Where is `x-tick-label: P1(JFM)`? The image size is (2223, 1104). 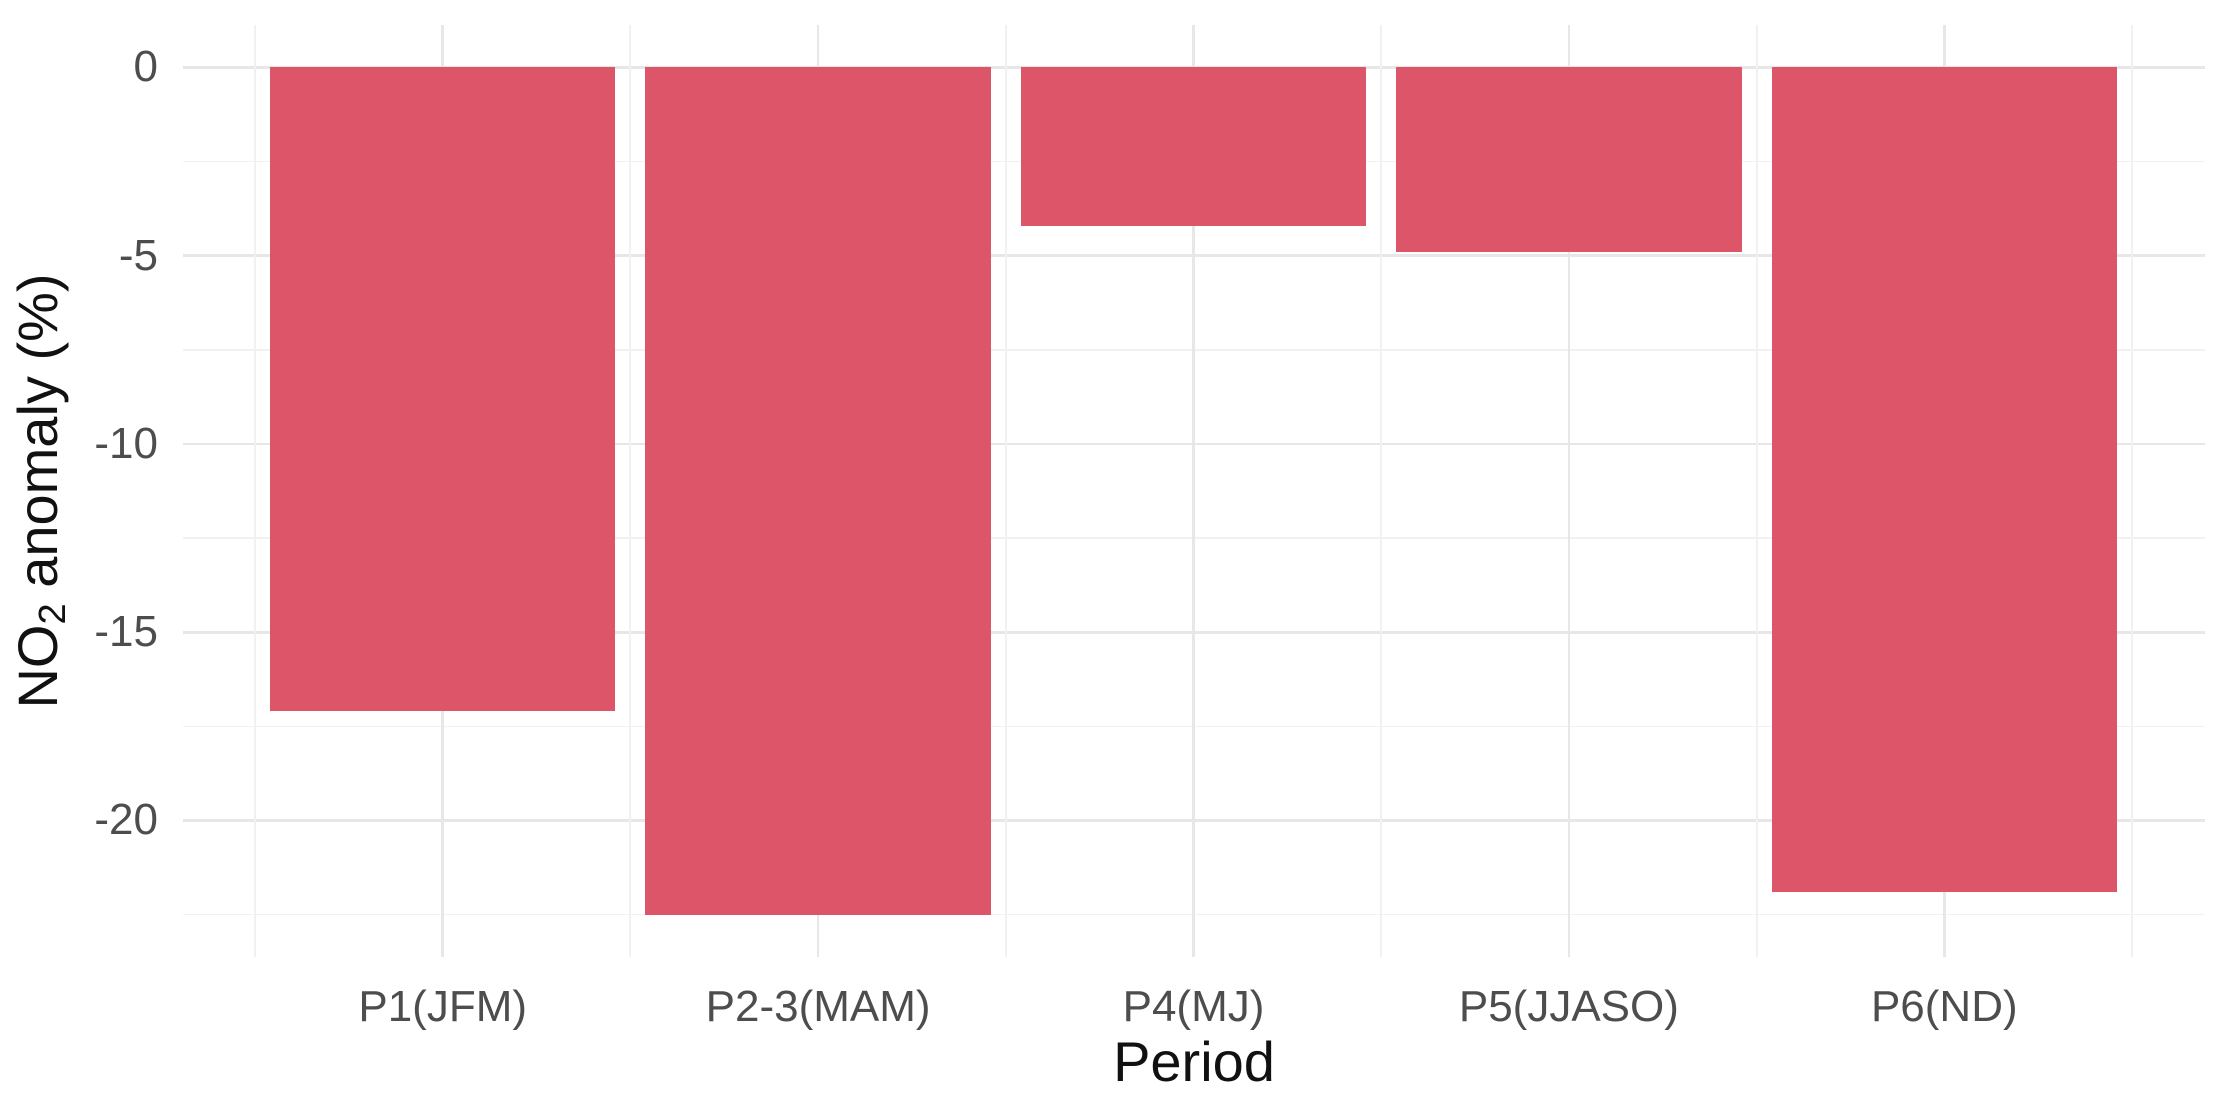
x-tick-label: P1(JFM) is located at coordinates (443, 1006).